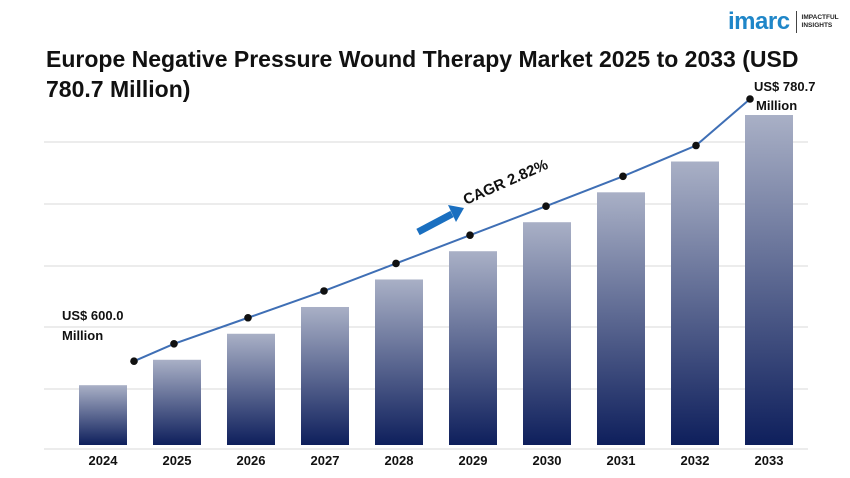 The width and height of the screenshot is (850, 478). What do you see at coordinates (92, 315) in the screenshot?
I see `start-value-label-line1: US$ 600.0` at bounding box center [92, 315].